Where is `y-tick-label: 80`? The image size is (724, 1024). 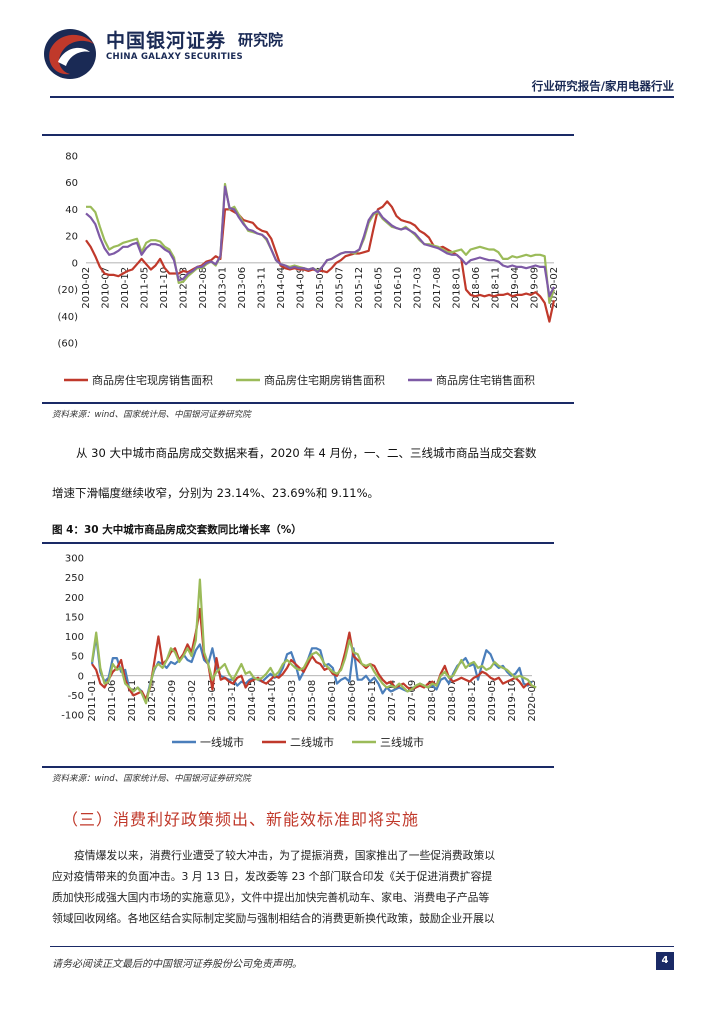 y-tick-label: 80 is located at coordinates (71, 157).